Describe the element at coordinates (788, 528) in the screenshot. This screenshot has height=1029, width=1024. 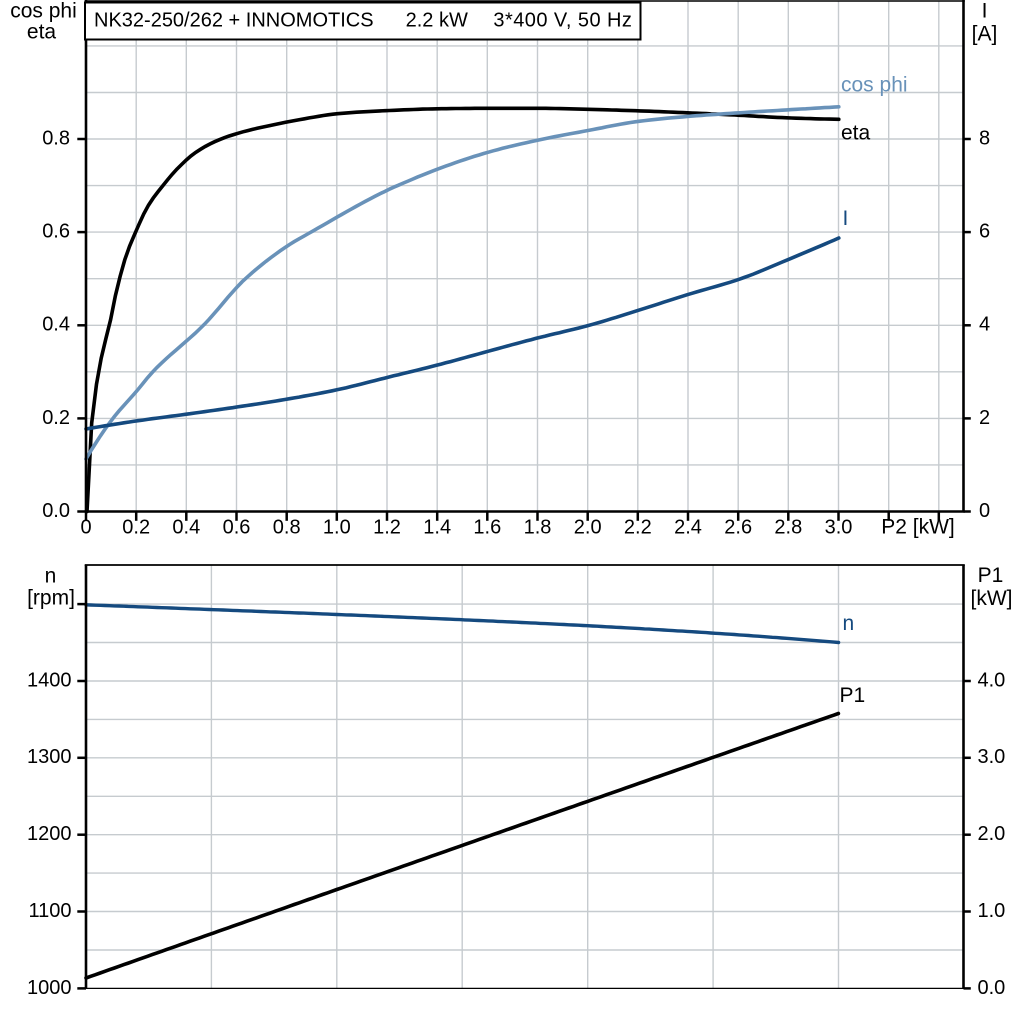
I see `svg-text: 2.8` at that location.